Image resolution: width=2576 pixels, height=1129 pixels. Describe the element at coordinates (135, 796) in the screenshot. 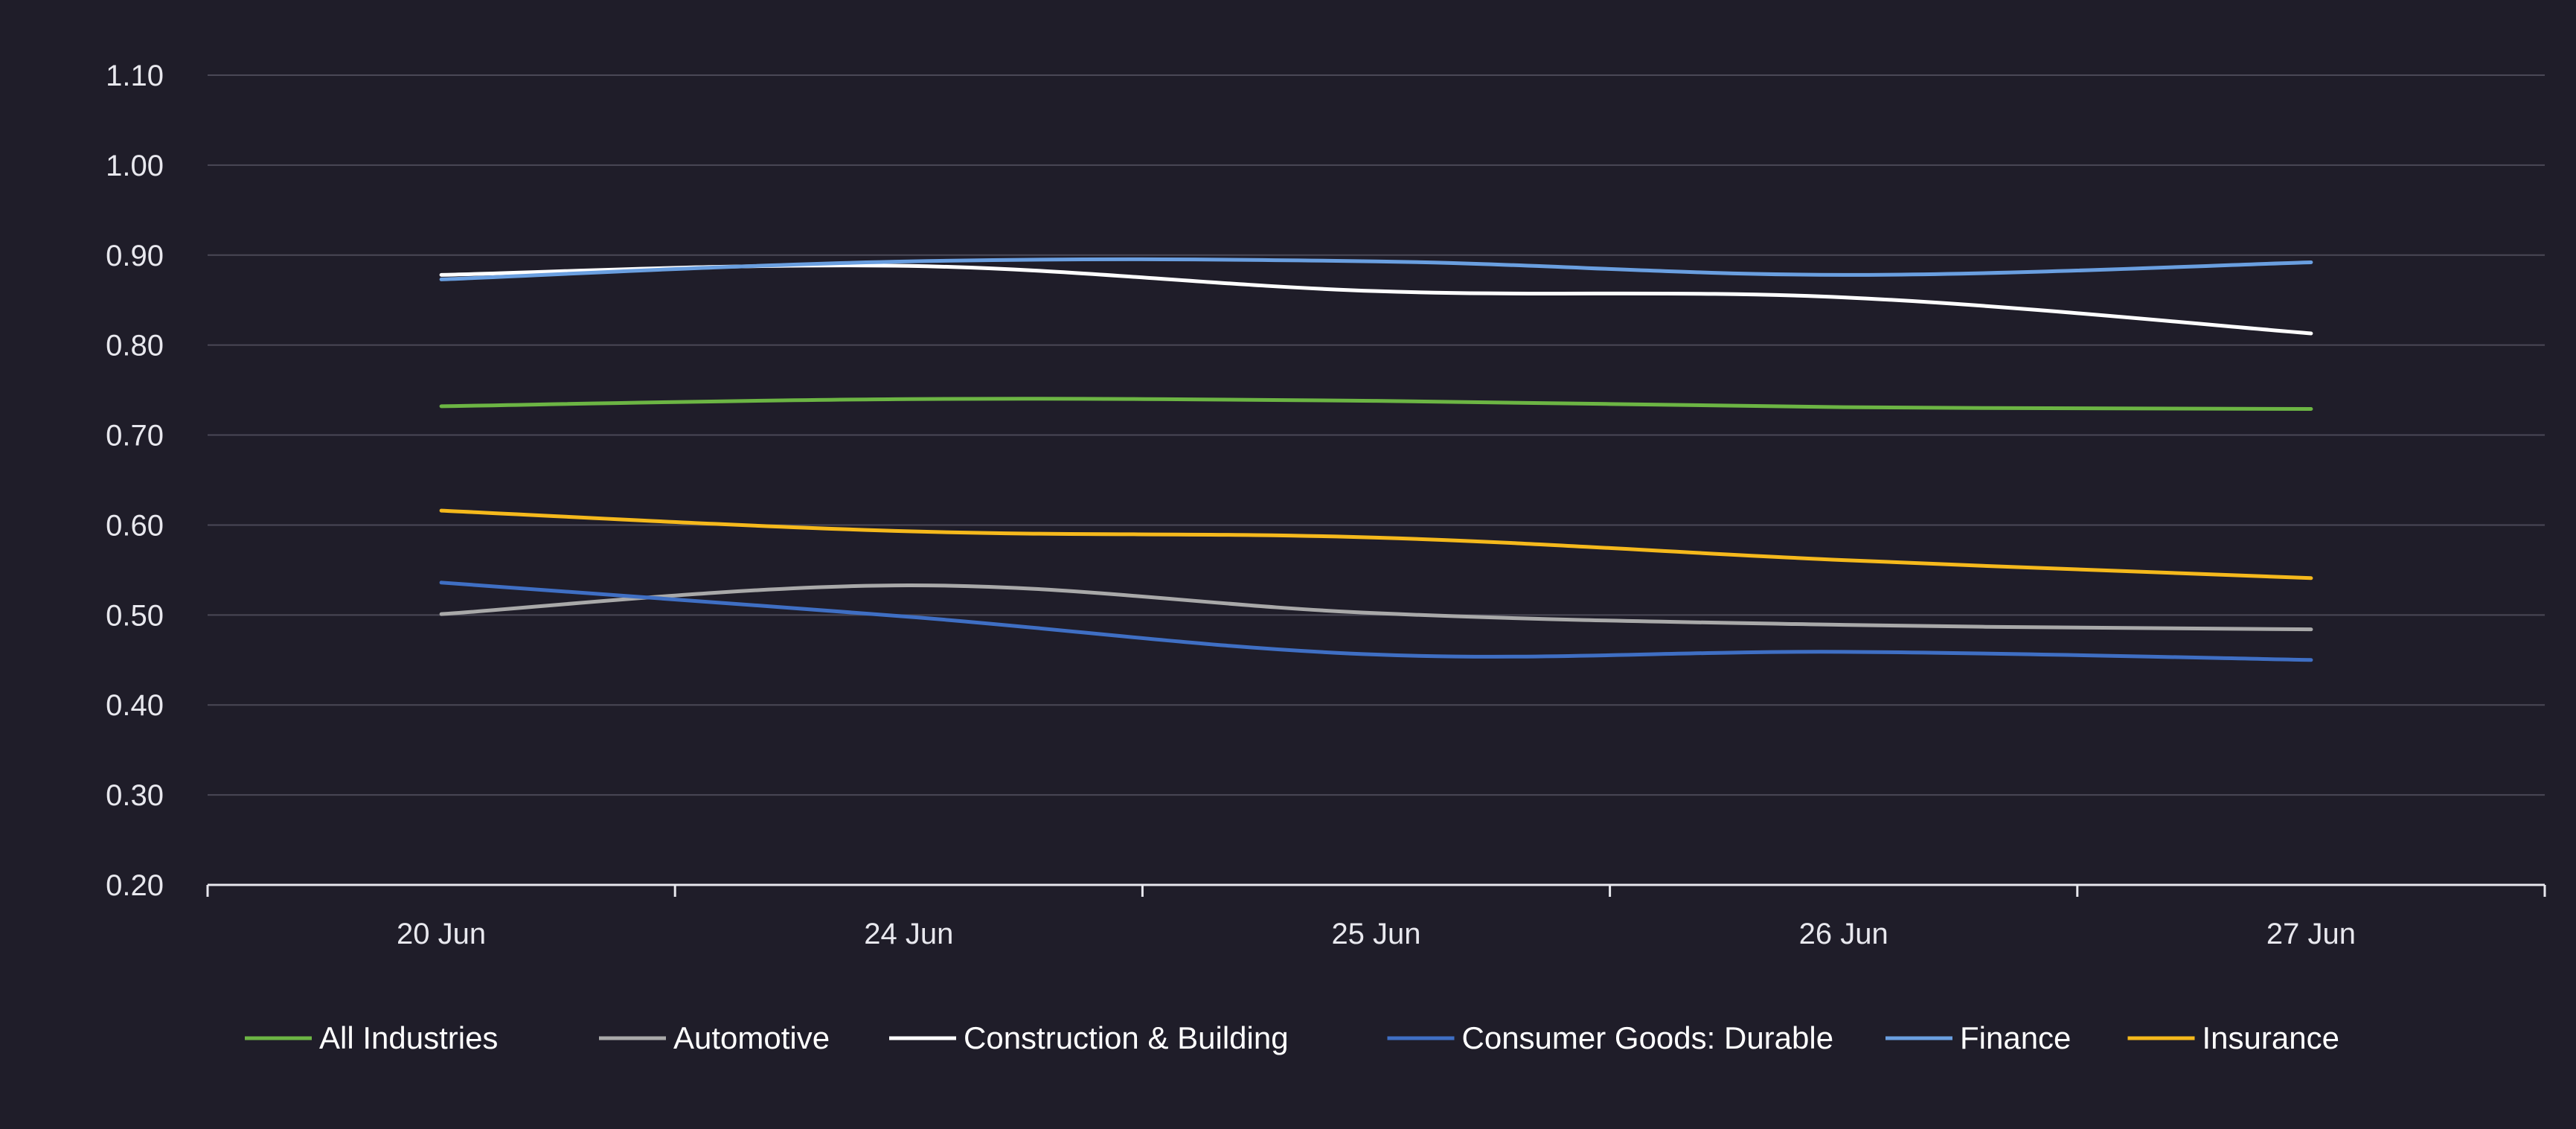

I see `y-tick-label: 0.30` at that location.